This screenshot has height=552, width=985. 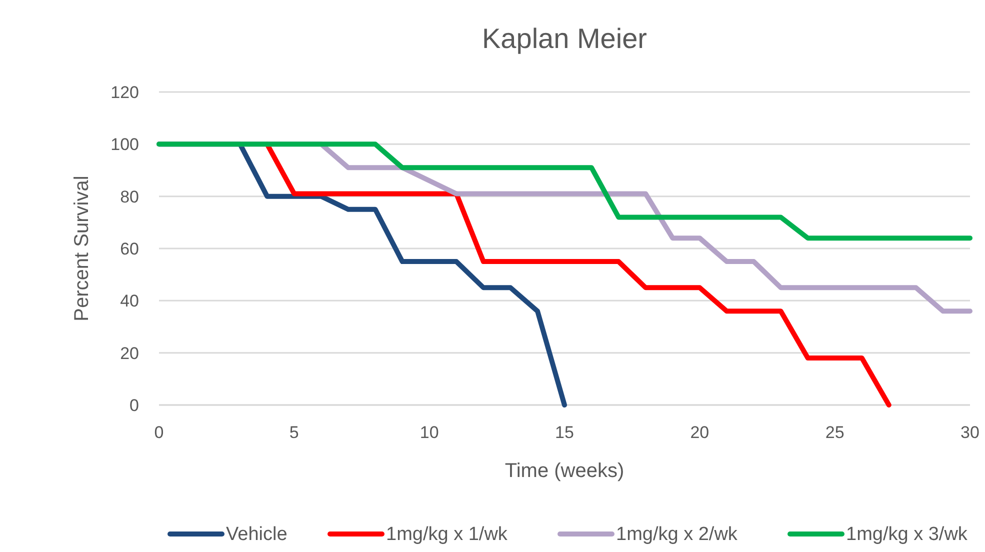 What do you see at coordinates (447, 534) in the screenshot?
I see `legend-label: 1mg/kg x 1/wk` at bounding box center [447, 534].